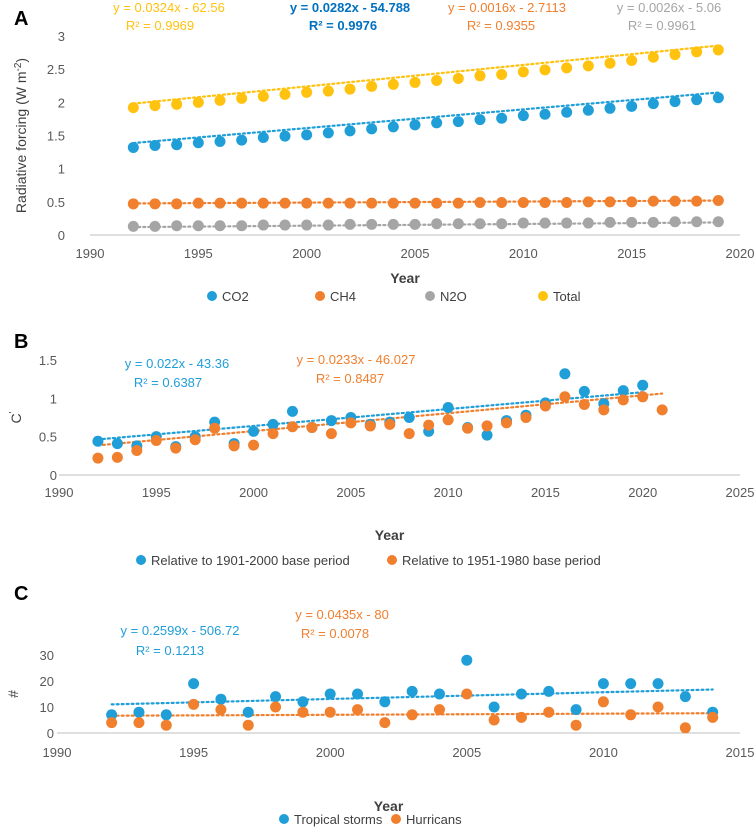 The width and height of the screenshot is (754, 830). I want to click on x-tick-label: 2020, so click(642, 492).